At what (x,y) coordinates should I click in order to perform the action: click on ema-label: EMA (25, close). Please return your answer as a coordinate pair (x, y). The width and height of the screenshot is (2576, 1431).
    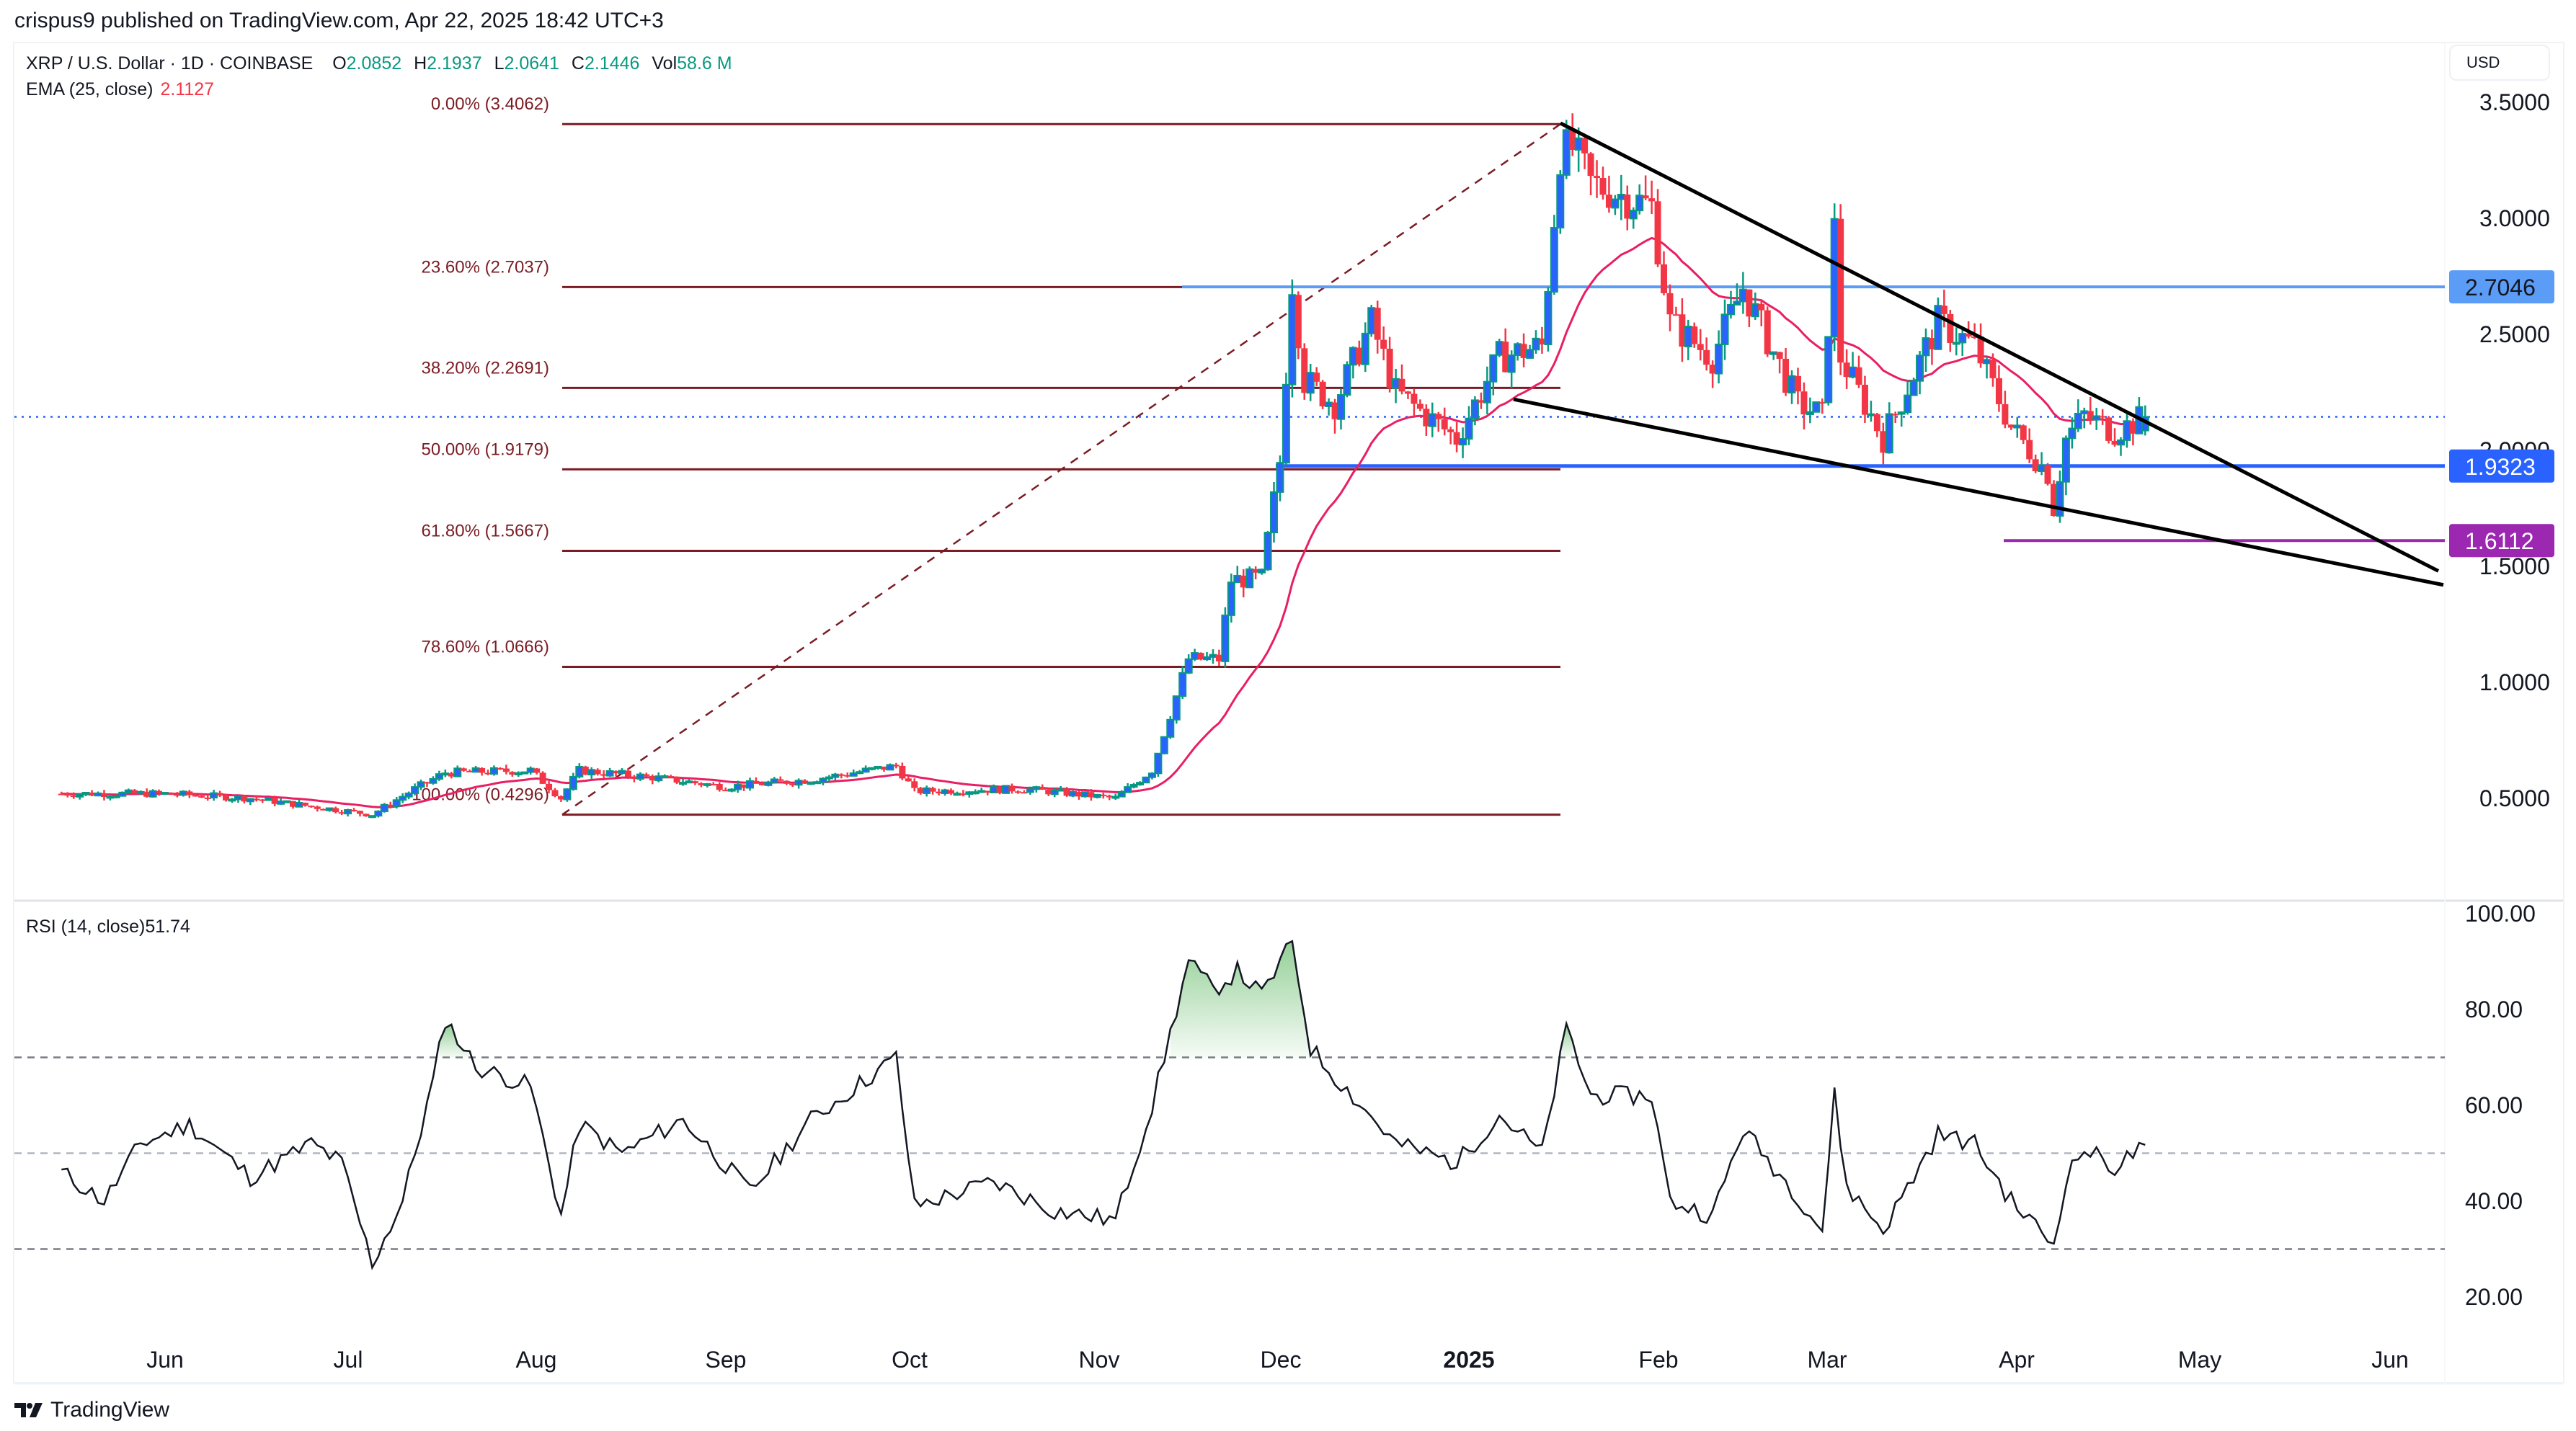
    Looking at the image, I should click on (90, 89).